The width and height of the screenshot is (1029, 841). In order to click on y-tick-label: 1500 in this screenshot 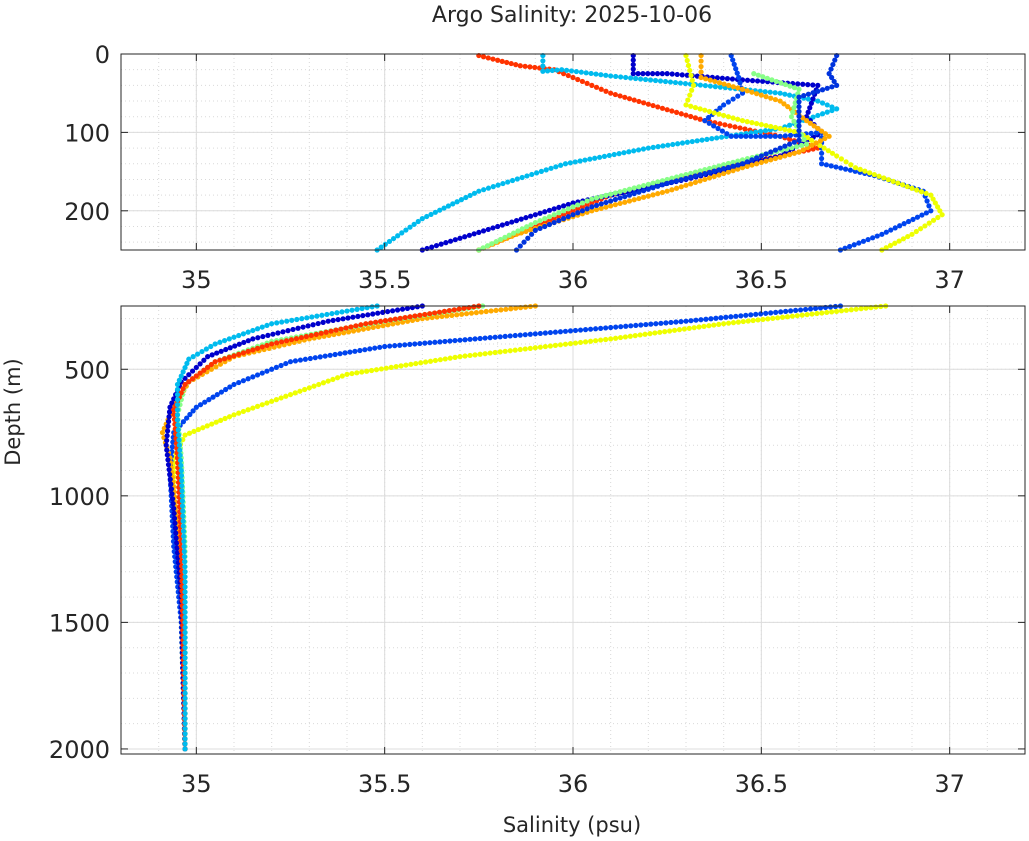, I will do `click(79, 623)`.